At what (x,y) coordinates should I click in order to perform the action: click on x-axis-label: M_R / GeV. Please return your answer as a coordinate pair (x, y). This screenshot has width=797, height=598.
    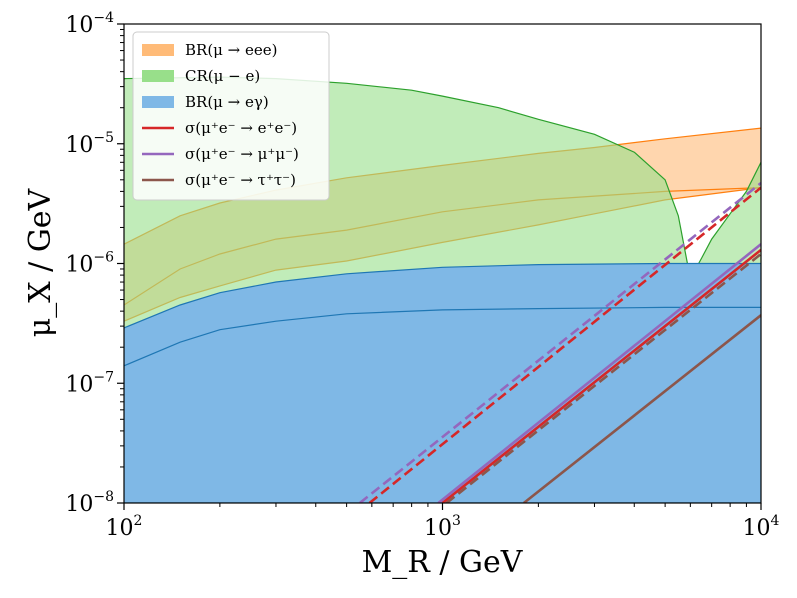
    Looking at the image, I should click on (443, 562).